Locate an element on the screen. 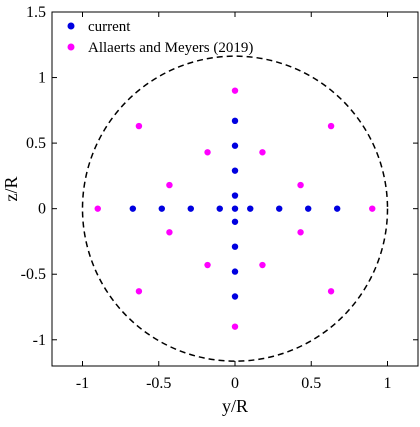 Image resolution: width=420 pixels, height=427 pixels. x-tick-label: -0.5 is located at coordinates (158, 383).